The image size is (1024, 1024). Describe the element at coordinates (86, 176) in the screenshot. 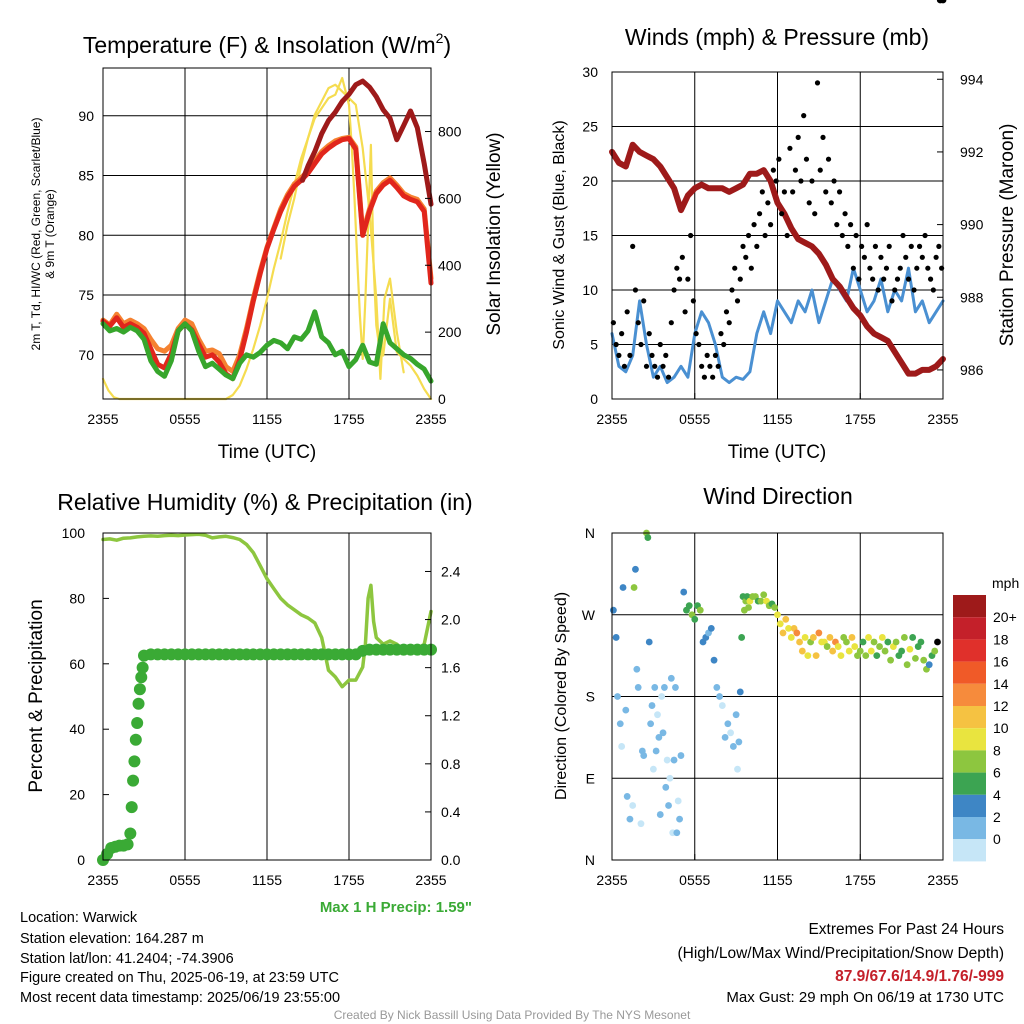

I see `y-left-tick-label: 85` at that location.